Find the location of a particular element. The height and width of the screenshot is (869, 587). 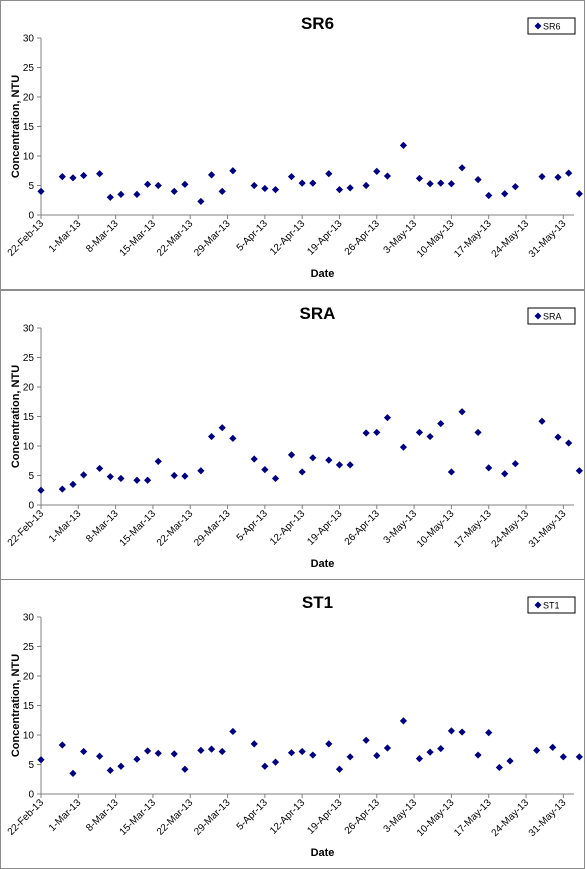

x-tick-label: 12-Apr-13 is located at coordinates (288, 528).